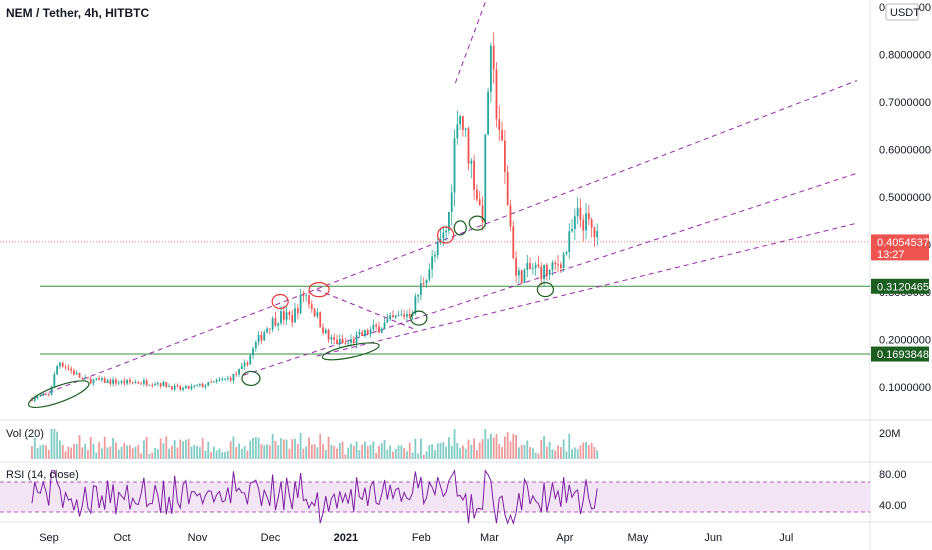 Image resolution: width=932 pixels, height=550 pixels. What do you see at coordinates (905, 56) in the screenshot?
I see `price-tick-label: 0.8000000` at bounding box center [905, 56].